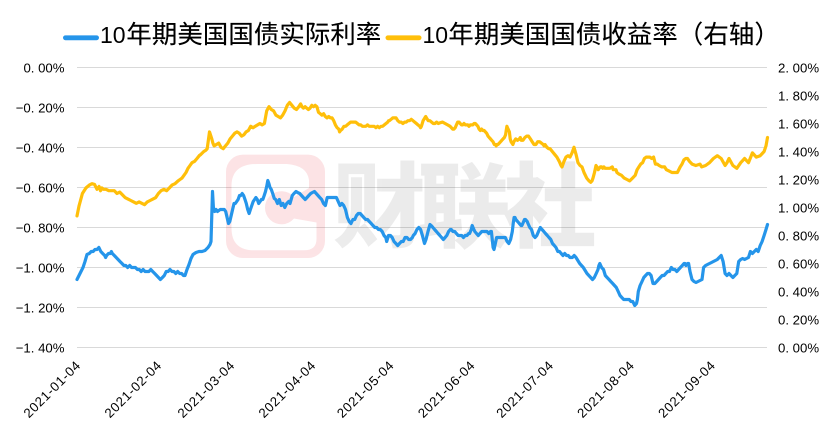  I want to click on svg-text: 1. 20%, so click(798, 180).